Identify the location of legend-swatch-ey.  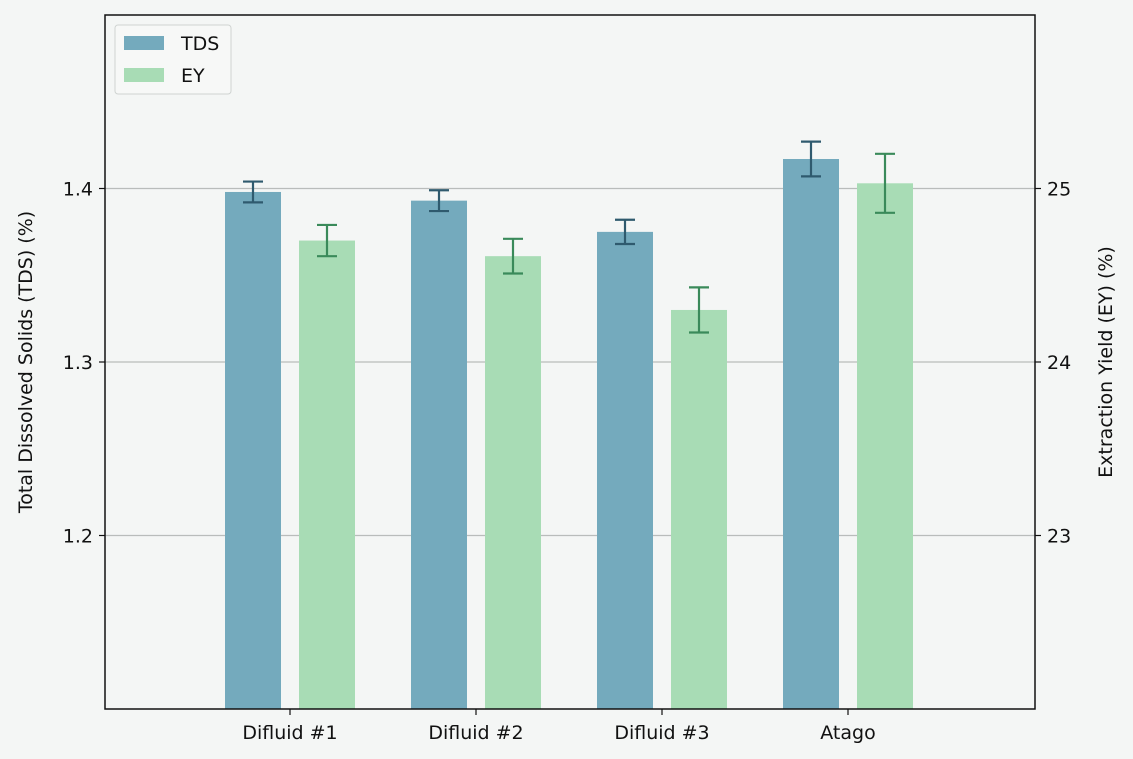
(144, 75).